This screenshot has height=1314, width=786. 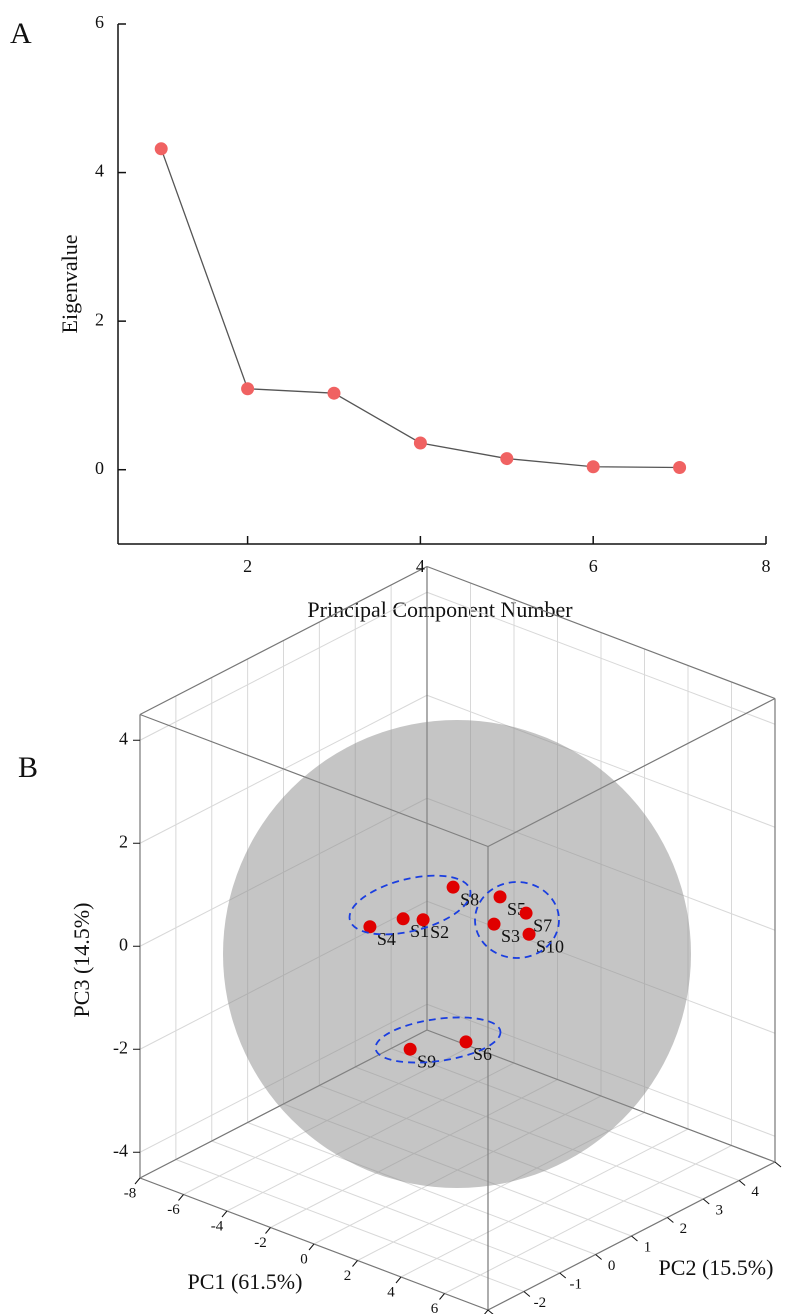 I want to click on point-label: S4, so click(x=386, y=939).